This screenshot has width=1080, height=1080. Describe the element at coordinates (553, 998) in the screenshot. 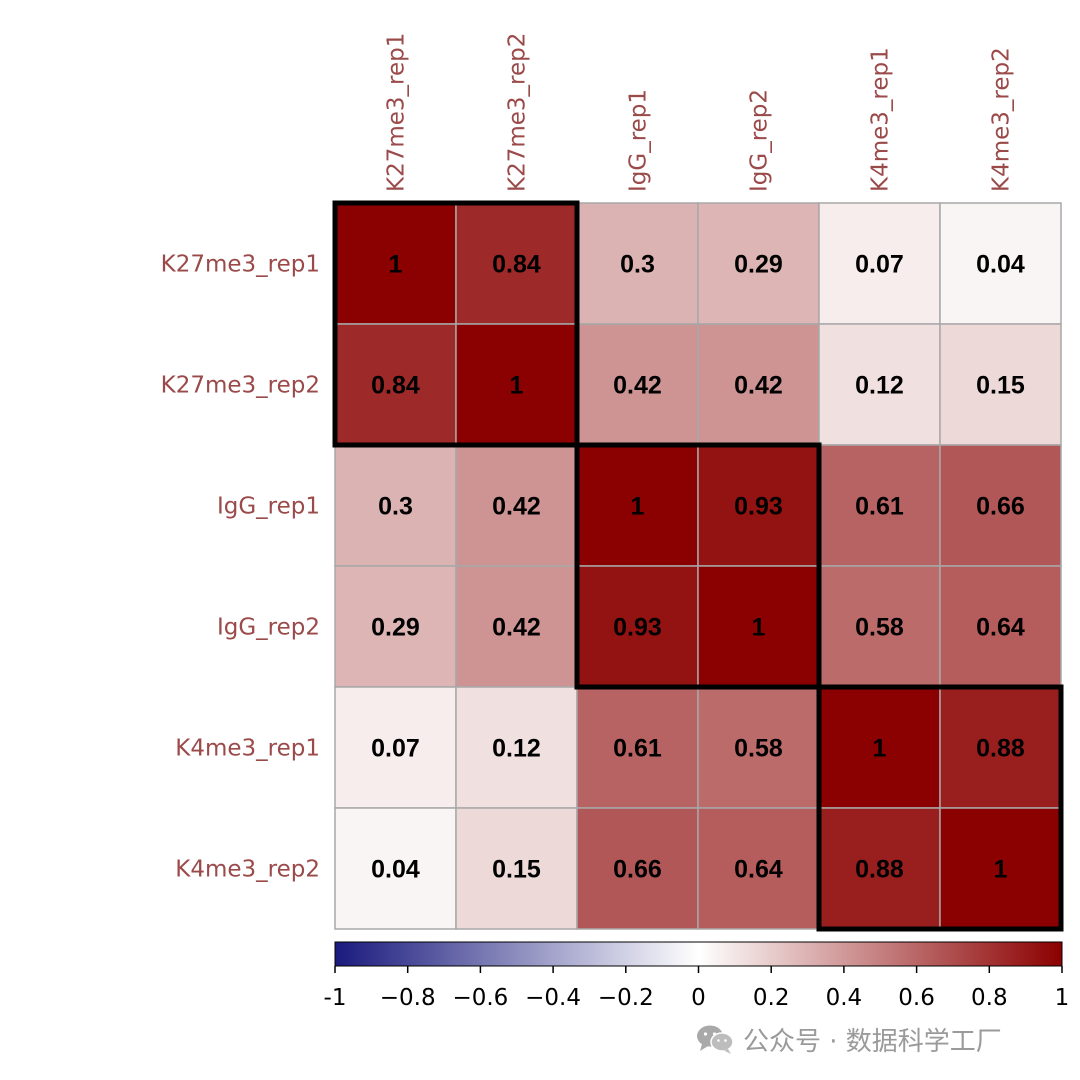

I see `colorbar-tick-label: −0.4` at that location.